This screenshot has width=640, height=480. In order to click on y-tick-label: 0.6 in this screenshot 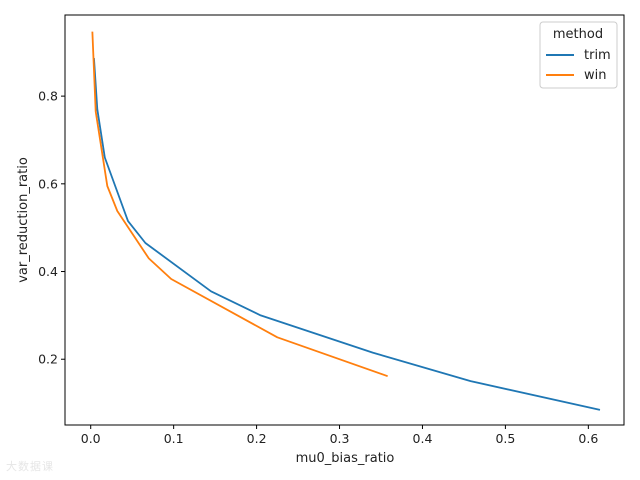, I will do `click(48, 183)`.